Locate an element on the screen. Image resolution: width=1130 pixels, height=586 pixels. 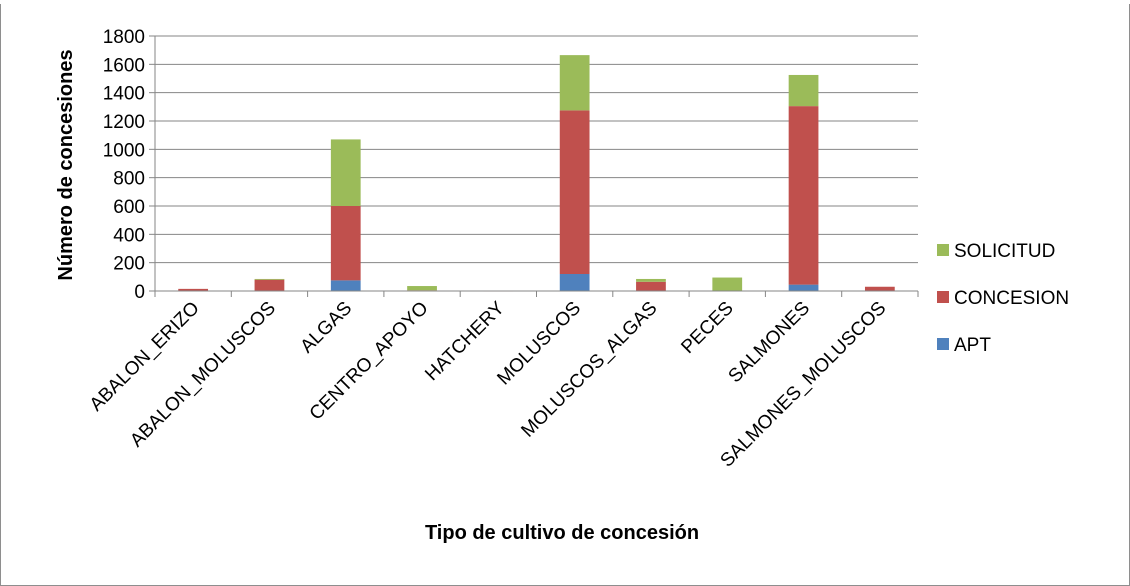
bar-apt-algas is located at coordinates (345, 285).